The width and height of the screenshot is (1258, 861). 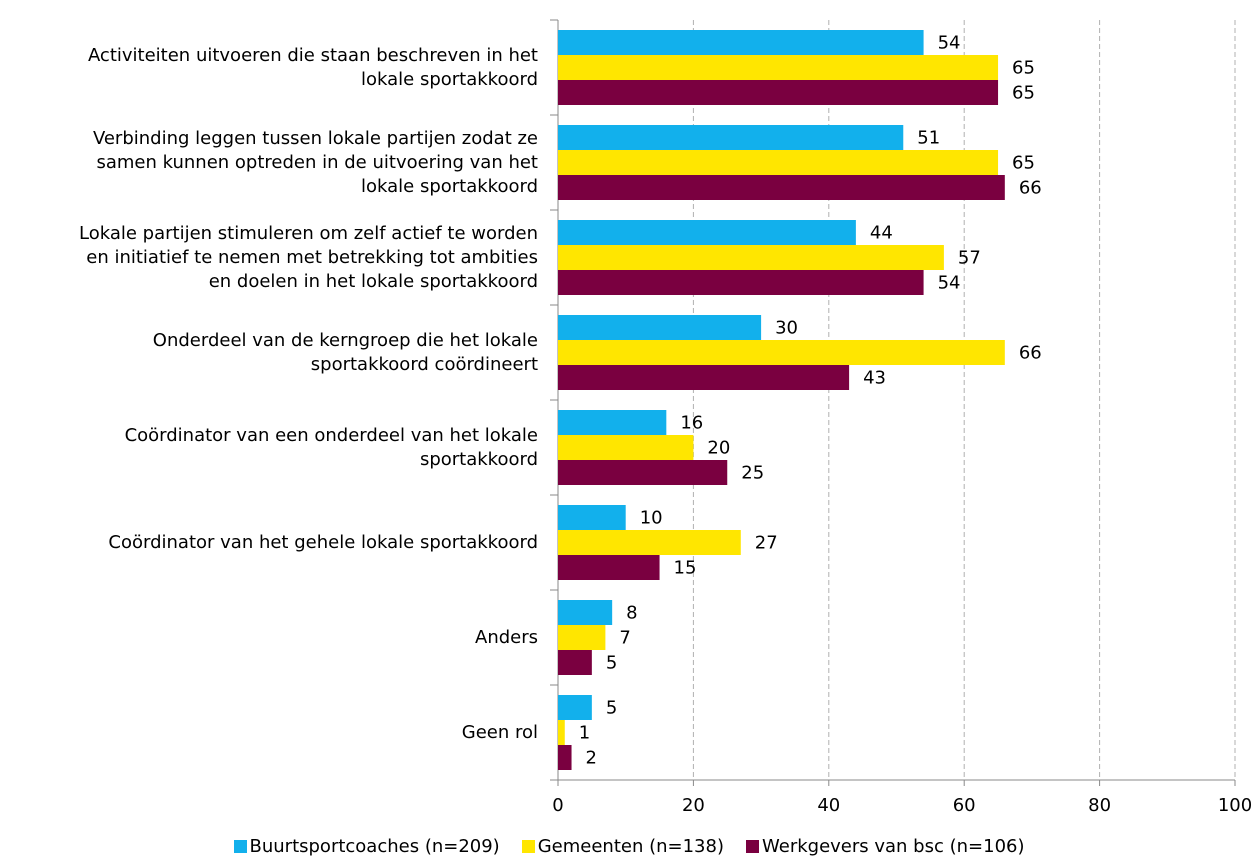 I want to click on value-label: 1, so click(x=584, y=733).